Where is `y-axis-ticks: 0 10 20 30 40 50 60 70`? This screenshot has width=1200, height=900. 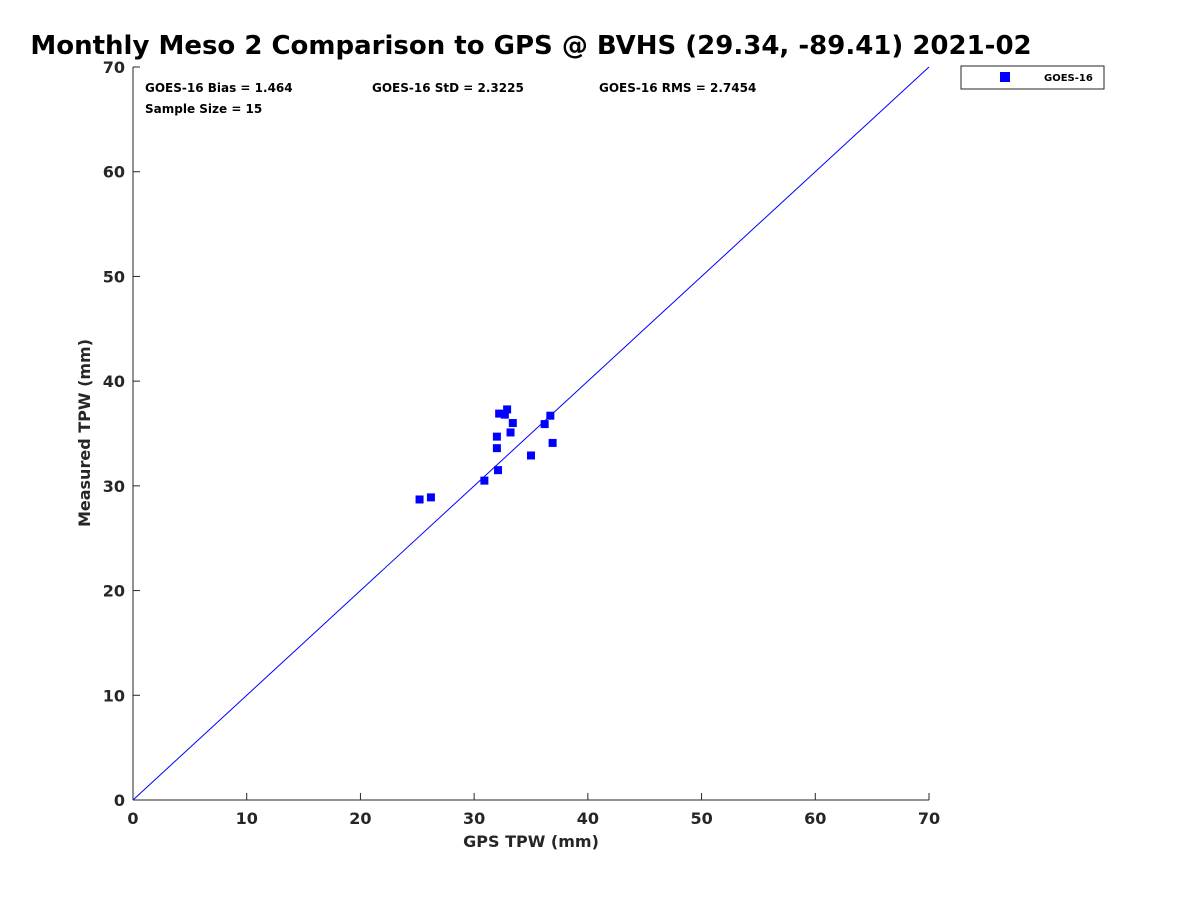 y-axis-ticks: 0 10 20 30 40 50 60 70 is located at coordinates (121, 434).